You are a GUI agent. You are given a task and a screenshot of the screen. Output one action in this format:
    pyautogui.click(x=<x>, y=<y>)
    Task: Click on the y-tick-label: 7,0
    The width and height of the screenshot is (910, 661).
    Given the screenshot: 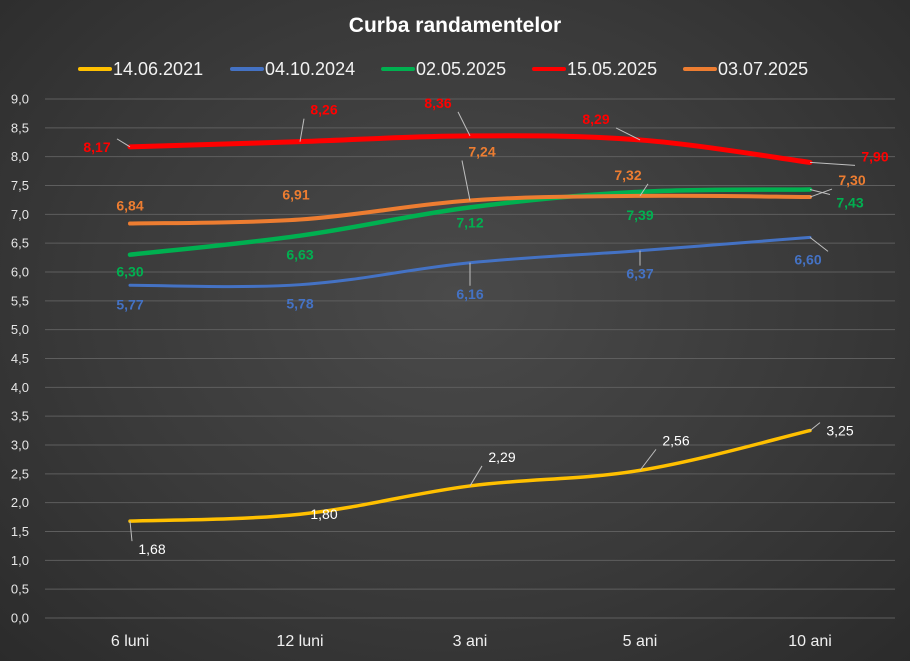 What is the action you would take?
    pyautogui.click(x=20, y=214)
    